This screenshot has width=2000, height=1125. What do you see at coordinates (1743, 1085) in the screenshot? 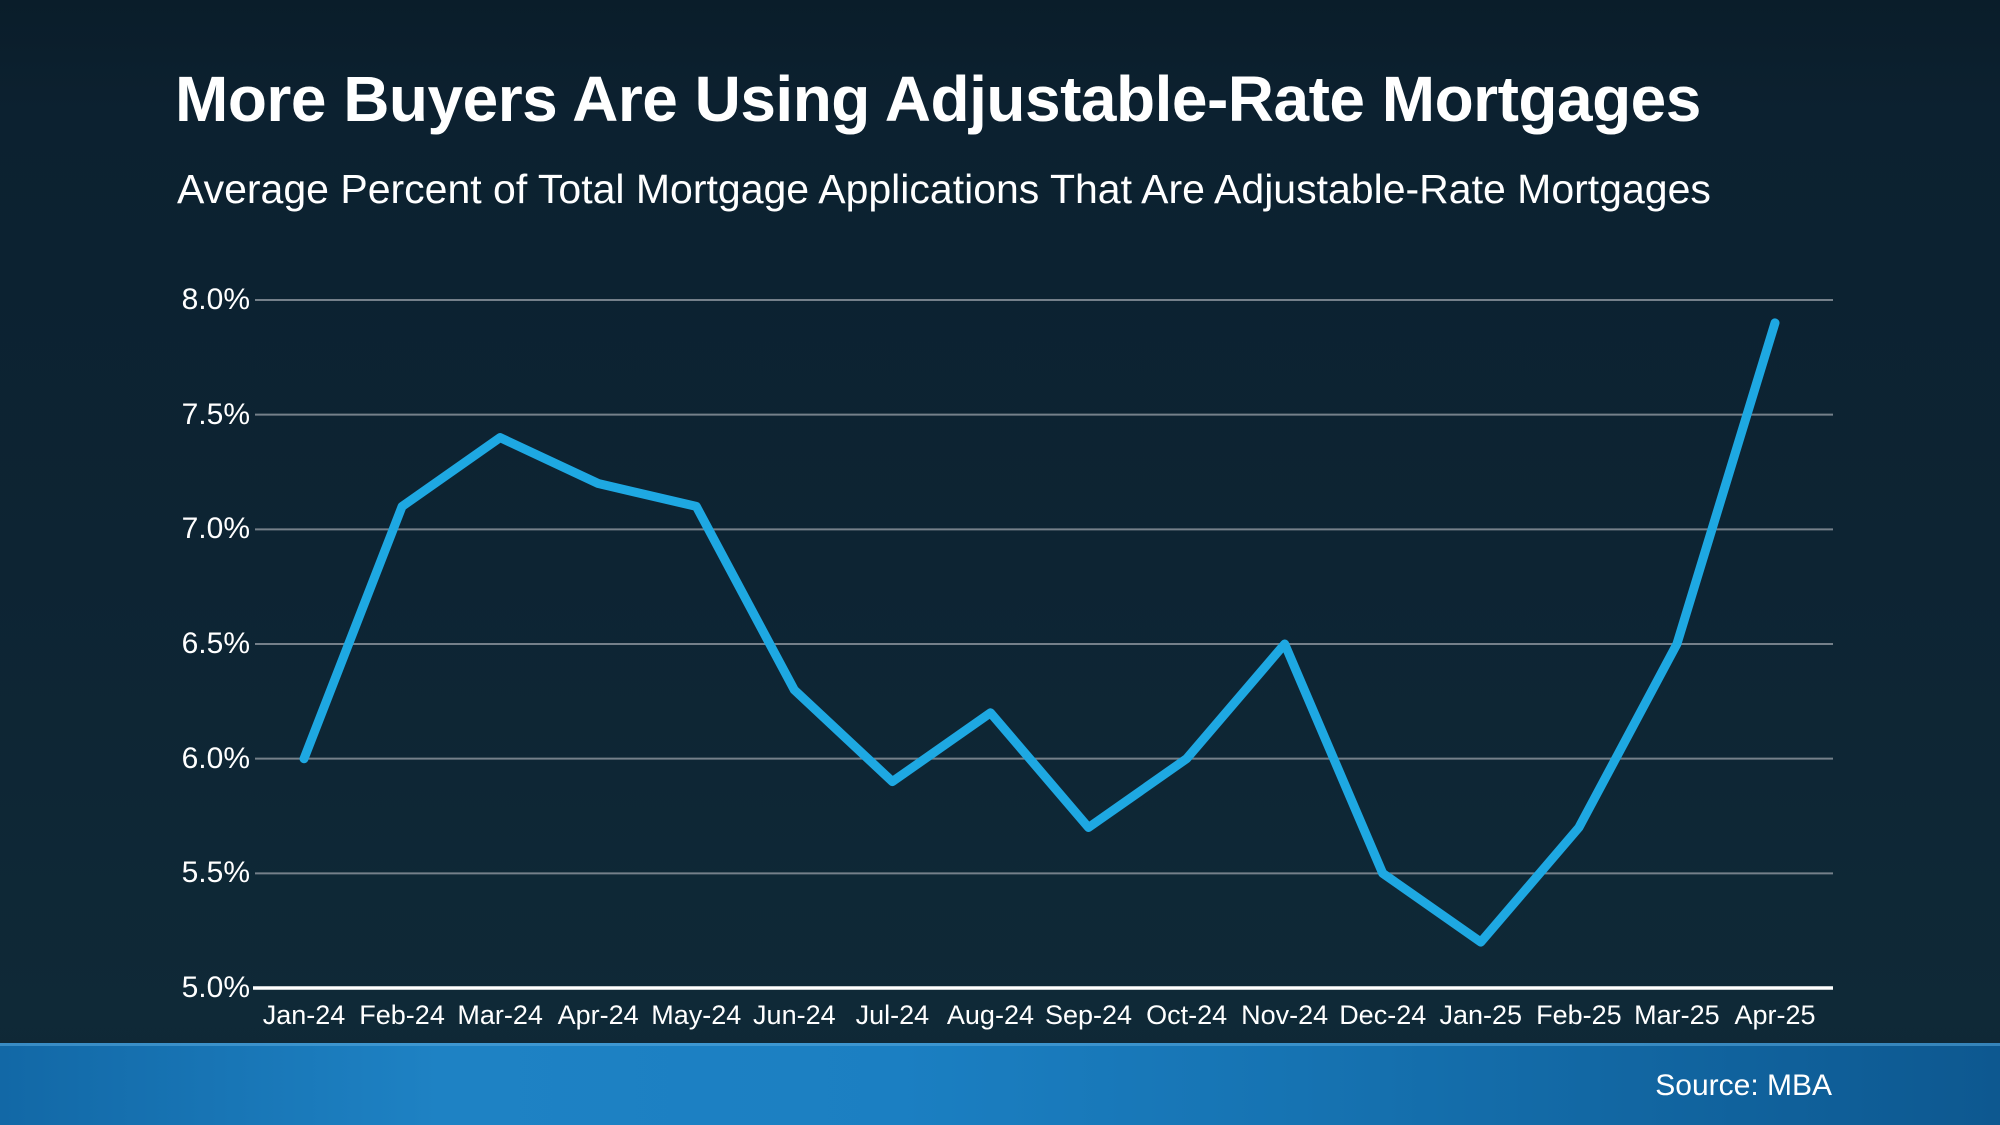
I see `source-label: Source: MBA` at bounding box center [1743, 1085].